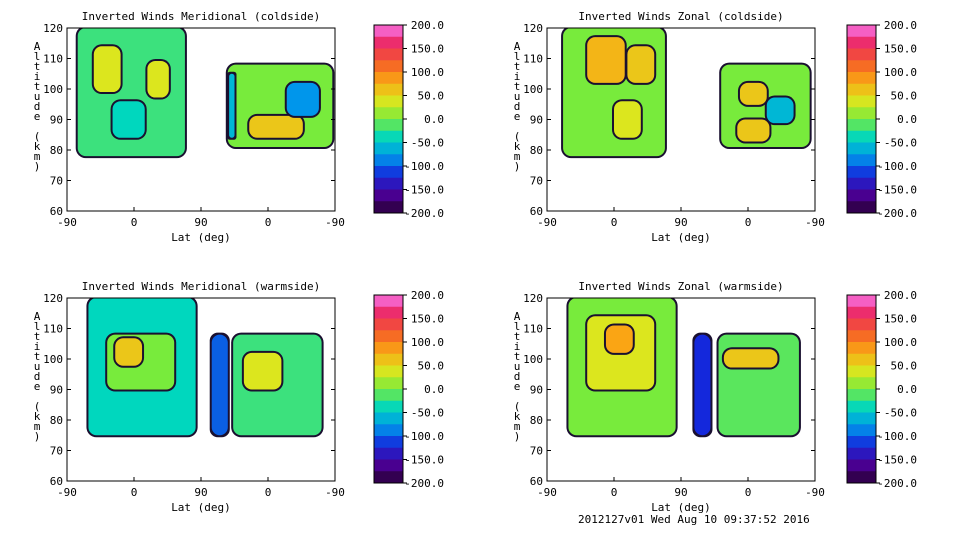 The height and width of the screenshot is (540, 960). Describe the element at coordinates (56, 481) in the screenshot. I see `y-tick-label: 60` at that location.